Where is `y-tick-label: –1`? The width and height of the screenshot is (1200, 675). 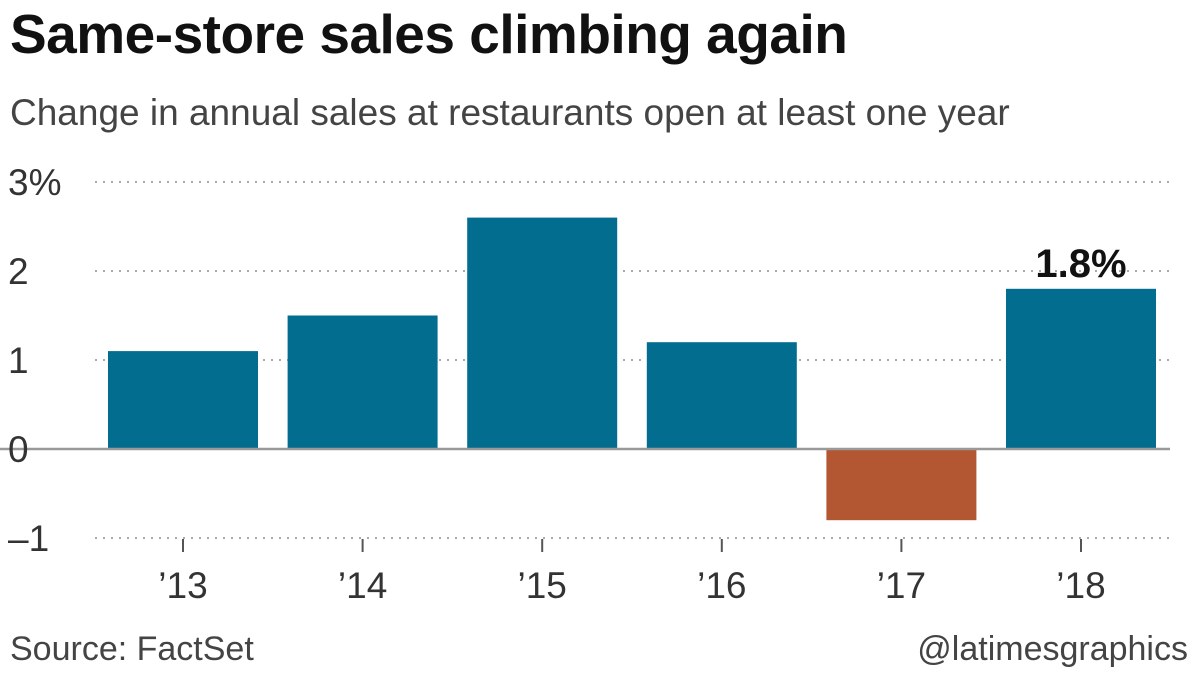
y-tick-label: –1 is located at coordinates (28, 538).